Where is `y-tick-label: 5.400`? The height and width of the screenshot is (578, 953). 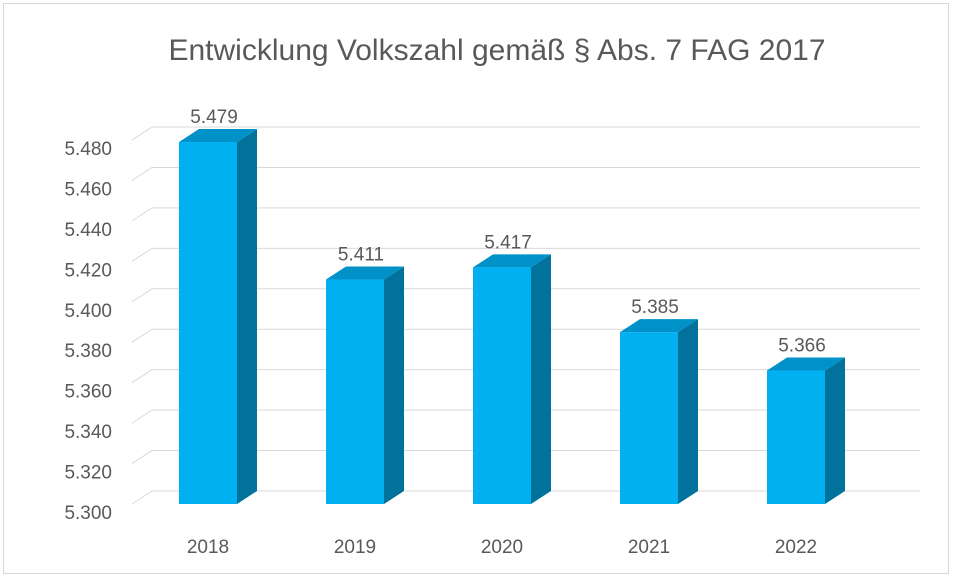 y-tick-label: 5.400 is located at coordinates (88, 311).